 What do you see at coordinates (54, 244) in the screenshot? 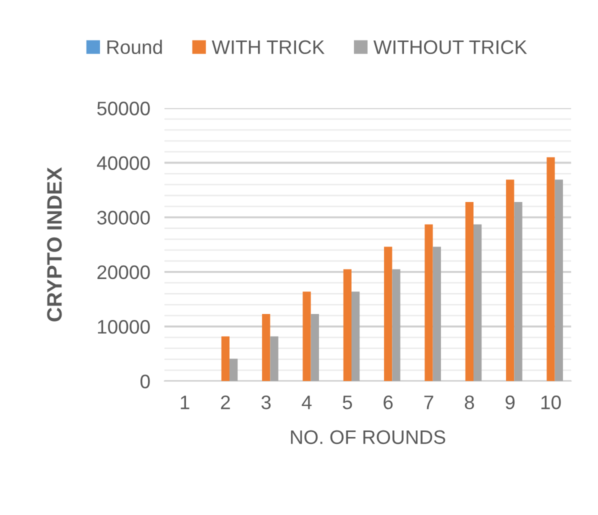
I see `y-axis-title: CRYPTO INDEX` at bounding box center [54, 244].